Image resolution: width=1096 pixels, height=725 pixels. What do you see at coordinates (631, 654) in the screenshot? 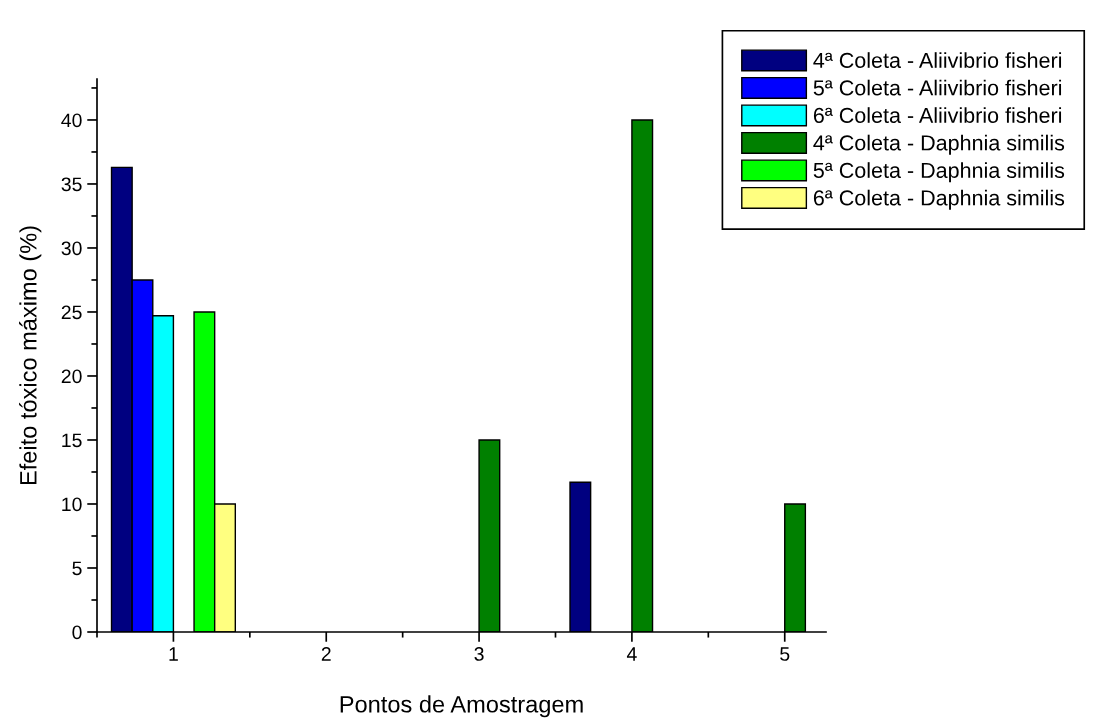
I see `x-tick-label: 4` at bounding box center [631, 654].